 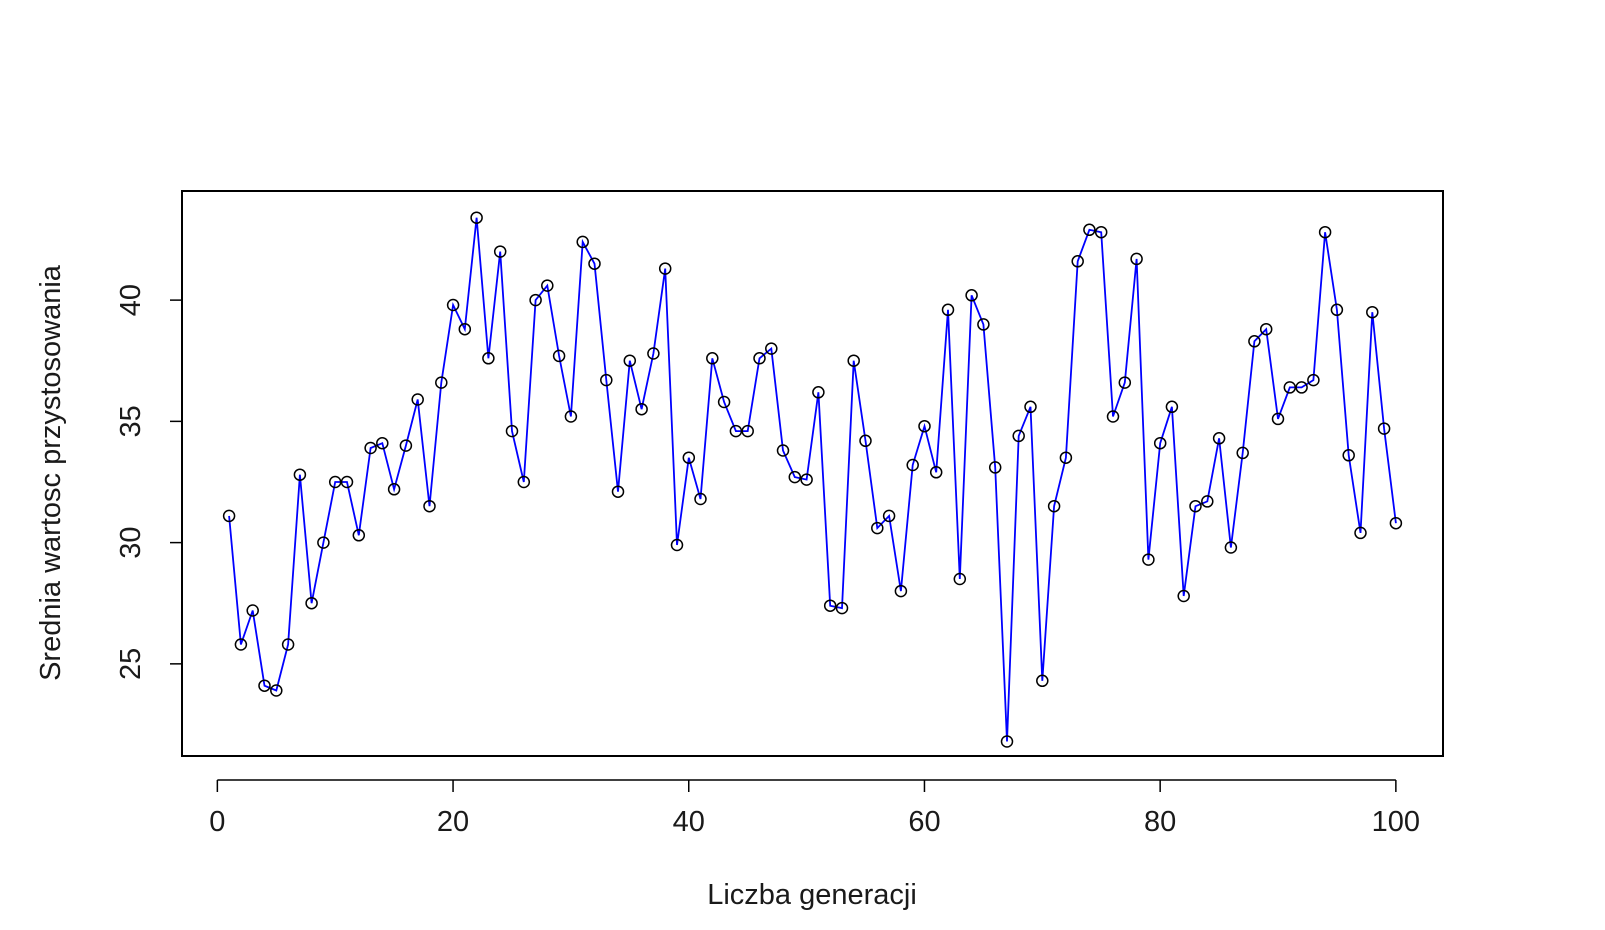 I want to click on x-tick-label: 20, so click(x=453, y=822).